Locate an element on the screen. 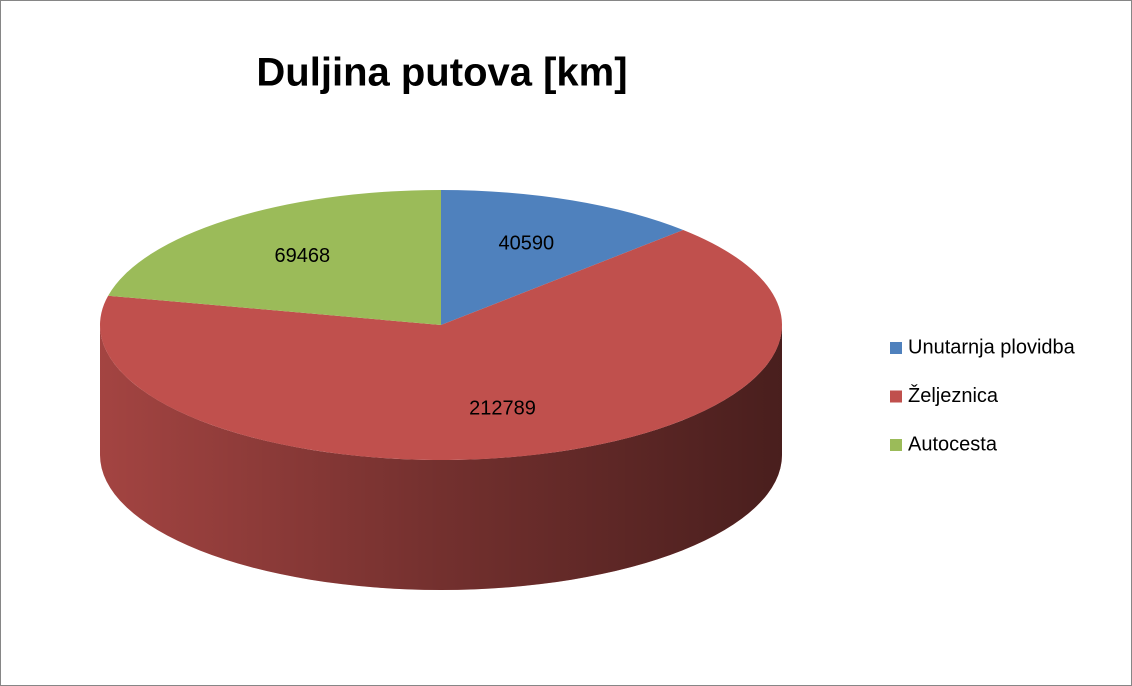 The height and width of the screenshot is (686, 1132). legend-label: Unutarnja plovidba is located at coordinates (992, 347).